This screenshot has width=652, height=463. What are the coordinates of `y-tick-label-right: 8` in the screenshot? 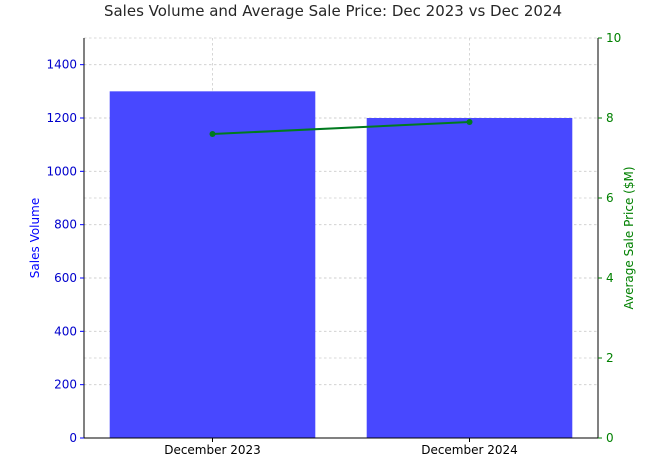 It's located at (610, 118).